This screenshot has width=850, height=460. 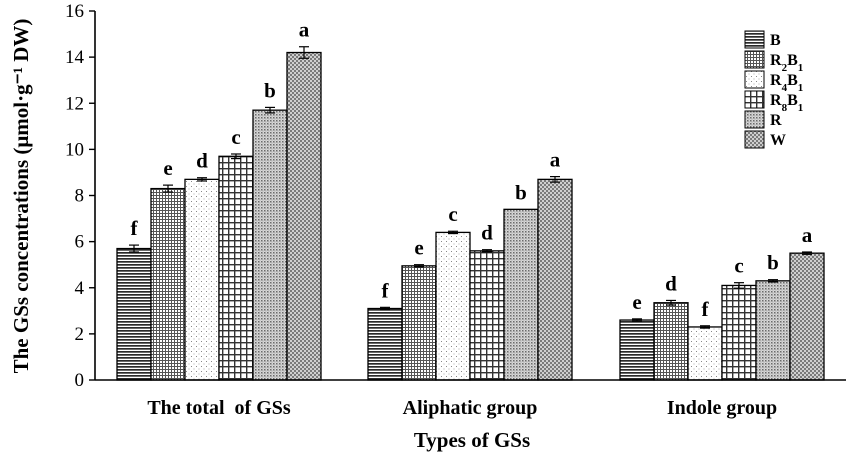 What do you see at coordinates (754, 139) in the screenshot?
I see `legend-swatch-w` at bounding box center [754, 139].